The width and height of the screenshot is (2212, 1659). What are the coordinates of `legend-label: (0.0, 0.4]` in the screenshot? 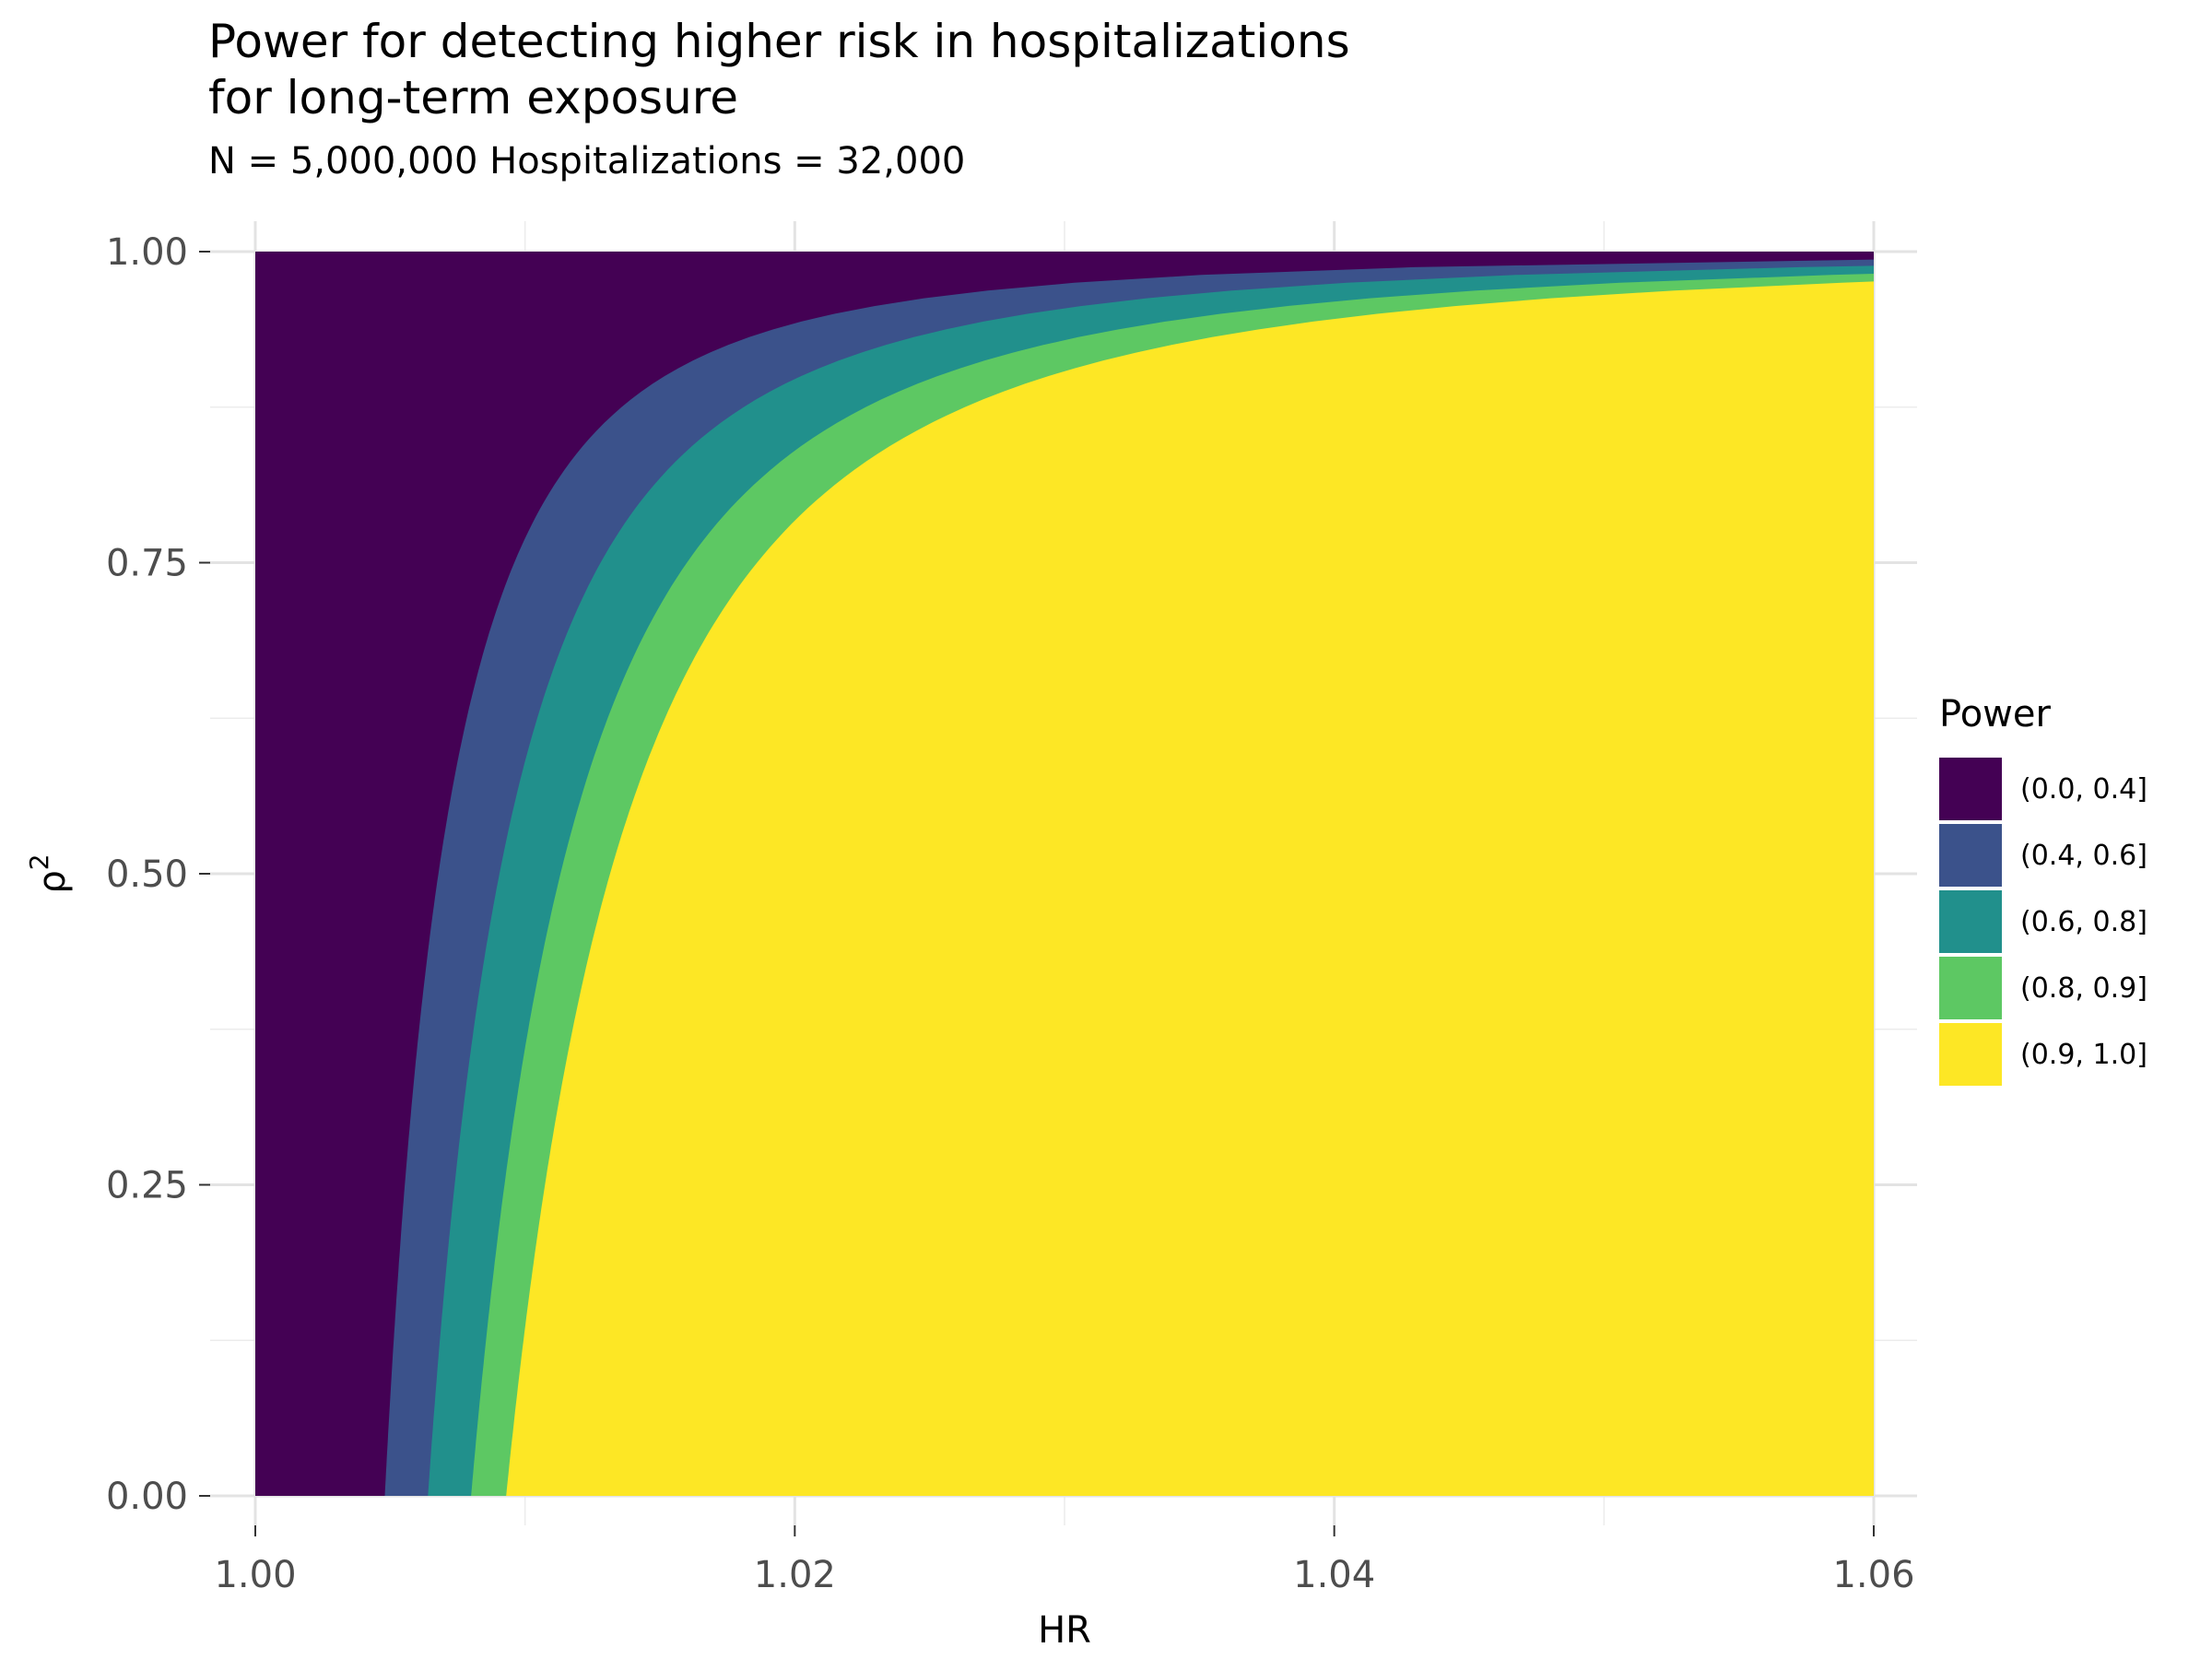 It's located at (2083, 789).